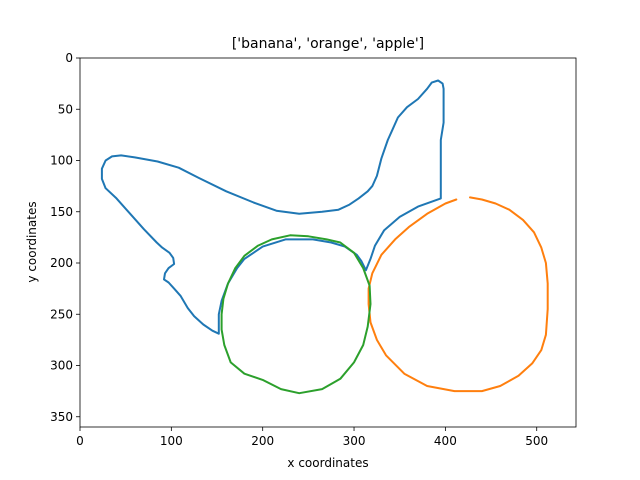 The width and height of the screenshot is (640, 480). I want to click on x-tick-label: 100, so click(171, 441).